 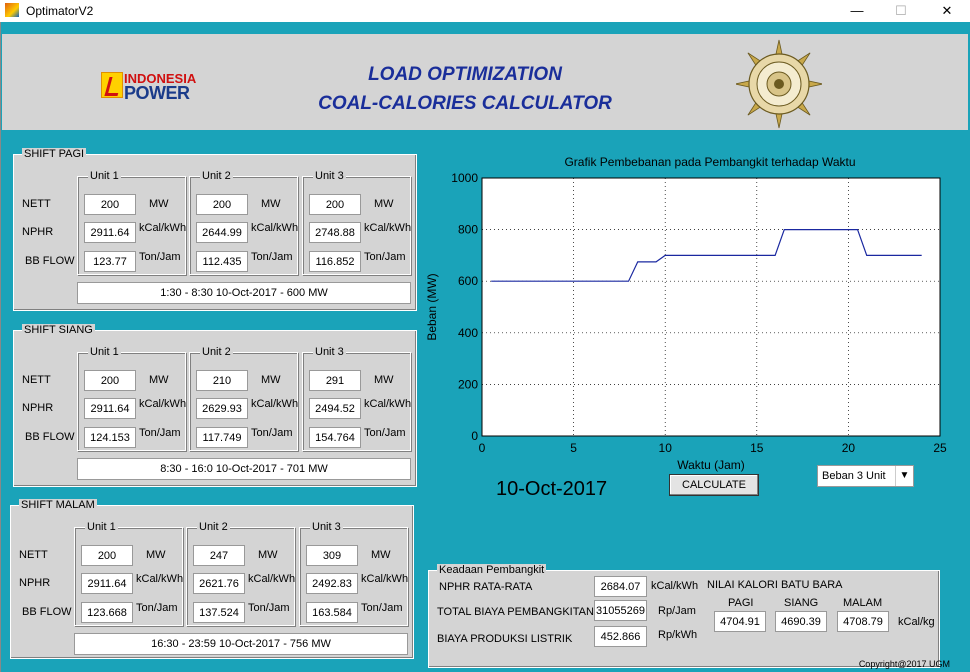 I want to click on y-tick-label: 400, so click(x=468, y=333).